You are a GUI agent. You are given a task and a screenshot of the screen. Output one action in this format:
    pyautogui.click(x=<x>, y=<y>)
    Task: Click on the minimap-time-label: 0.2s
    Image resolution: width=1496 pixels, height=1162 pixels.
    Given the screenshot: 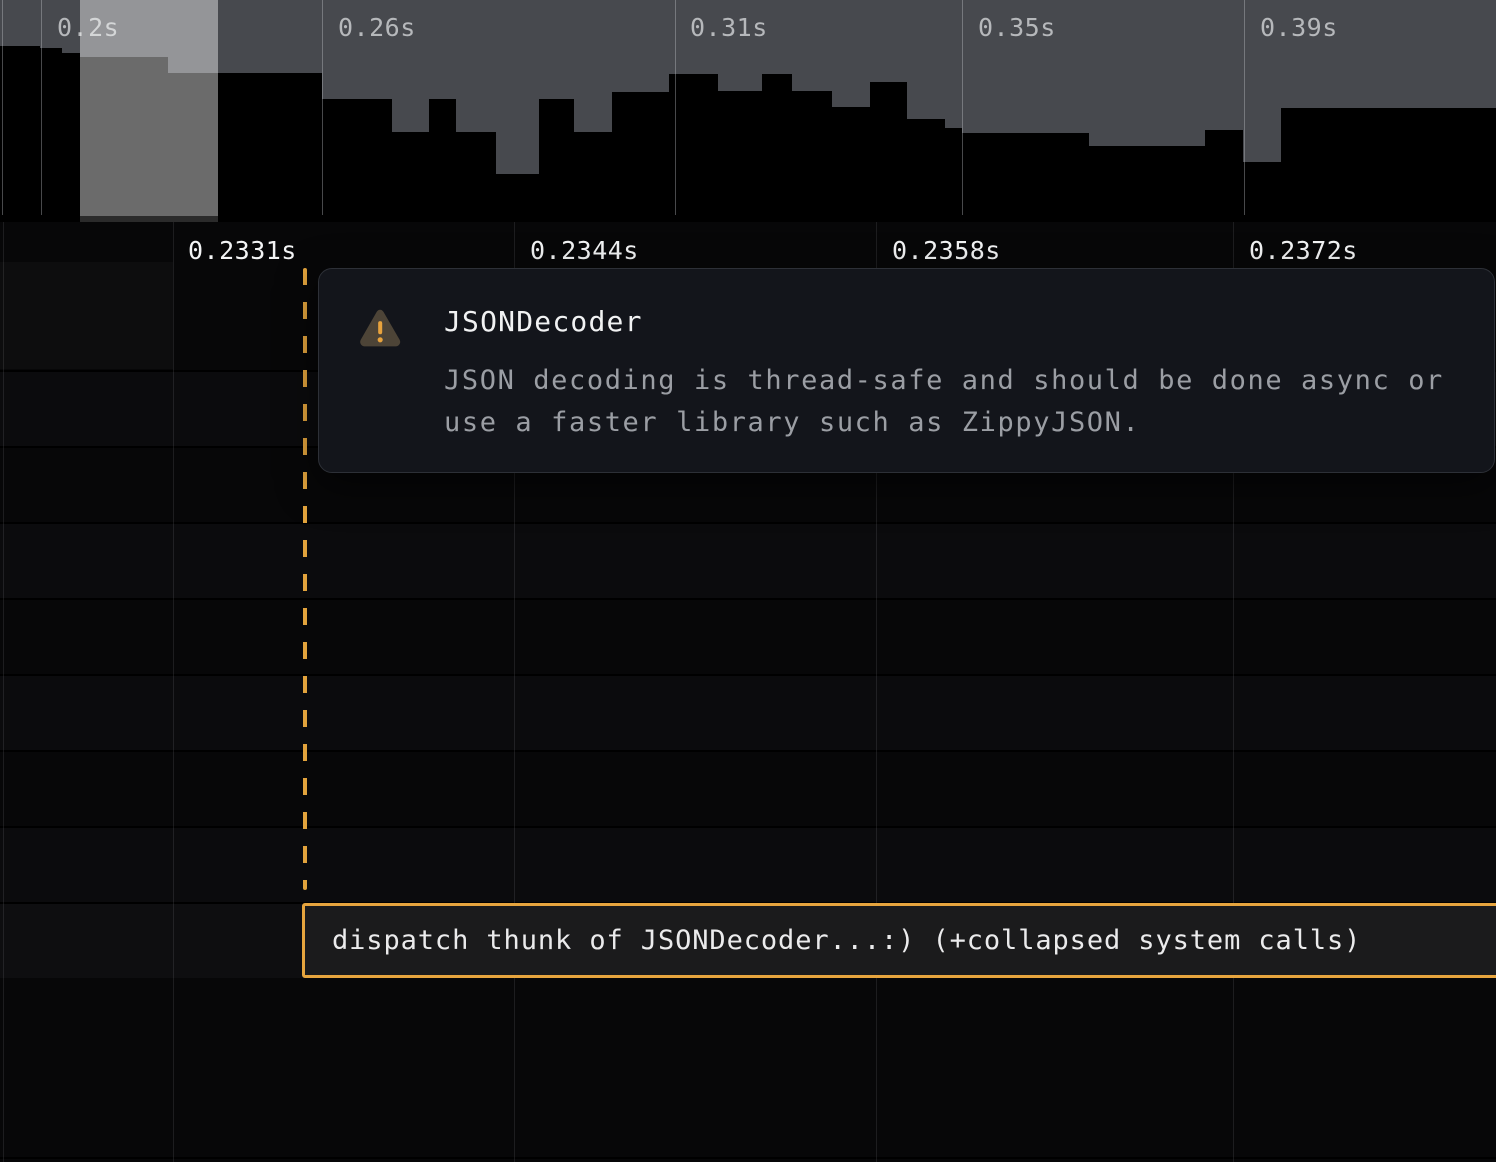 What is the action you would take?
    pyautogui.click(x=88, y=27)
    